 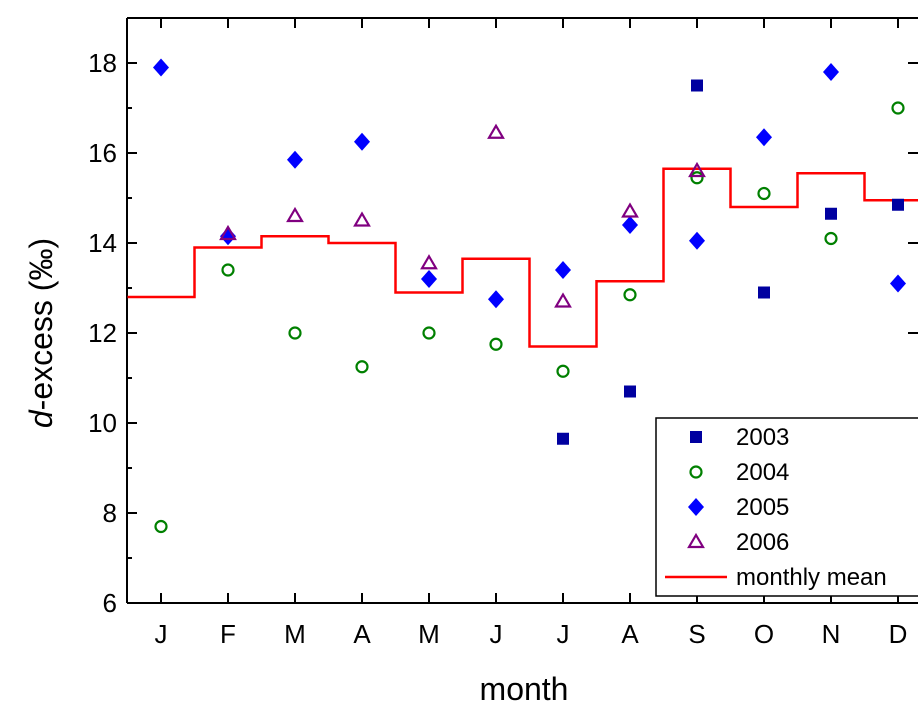 I want to click on y-tick-label: 6, so click(x=110, y=603).